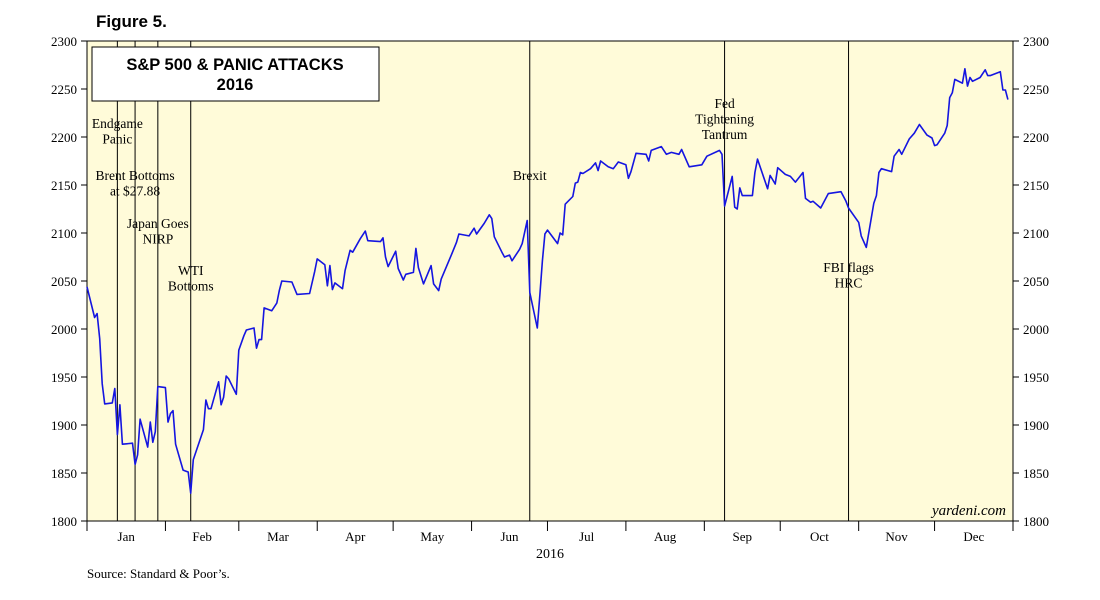 The height and width of the screenshot is (600, 1100). Describe the element at coordinates (819, 536) in the screenshot. I see `x-tick-label: Oct` at that location.